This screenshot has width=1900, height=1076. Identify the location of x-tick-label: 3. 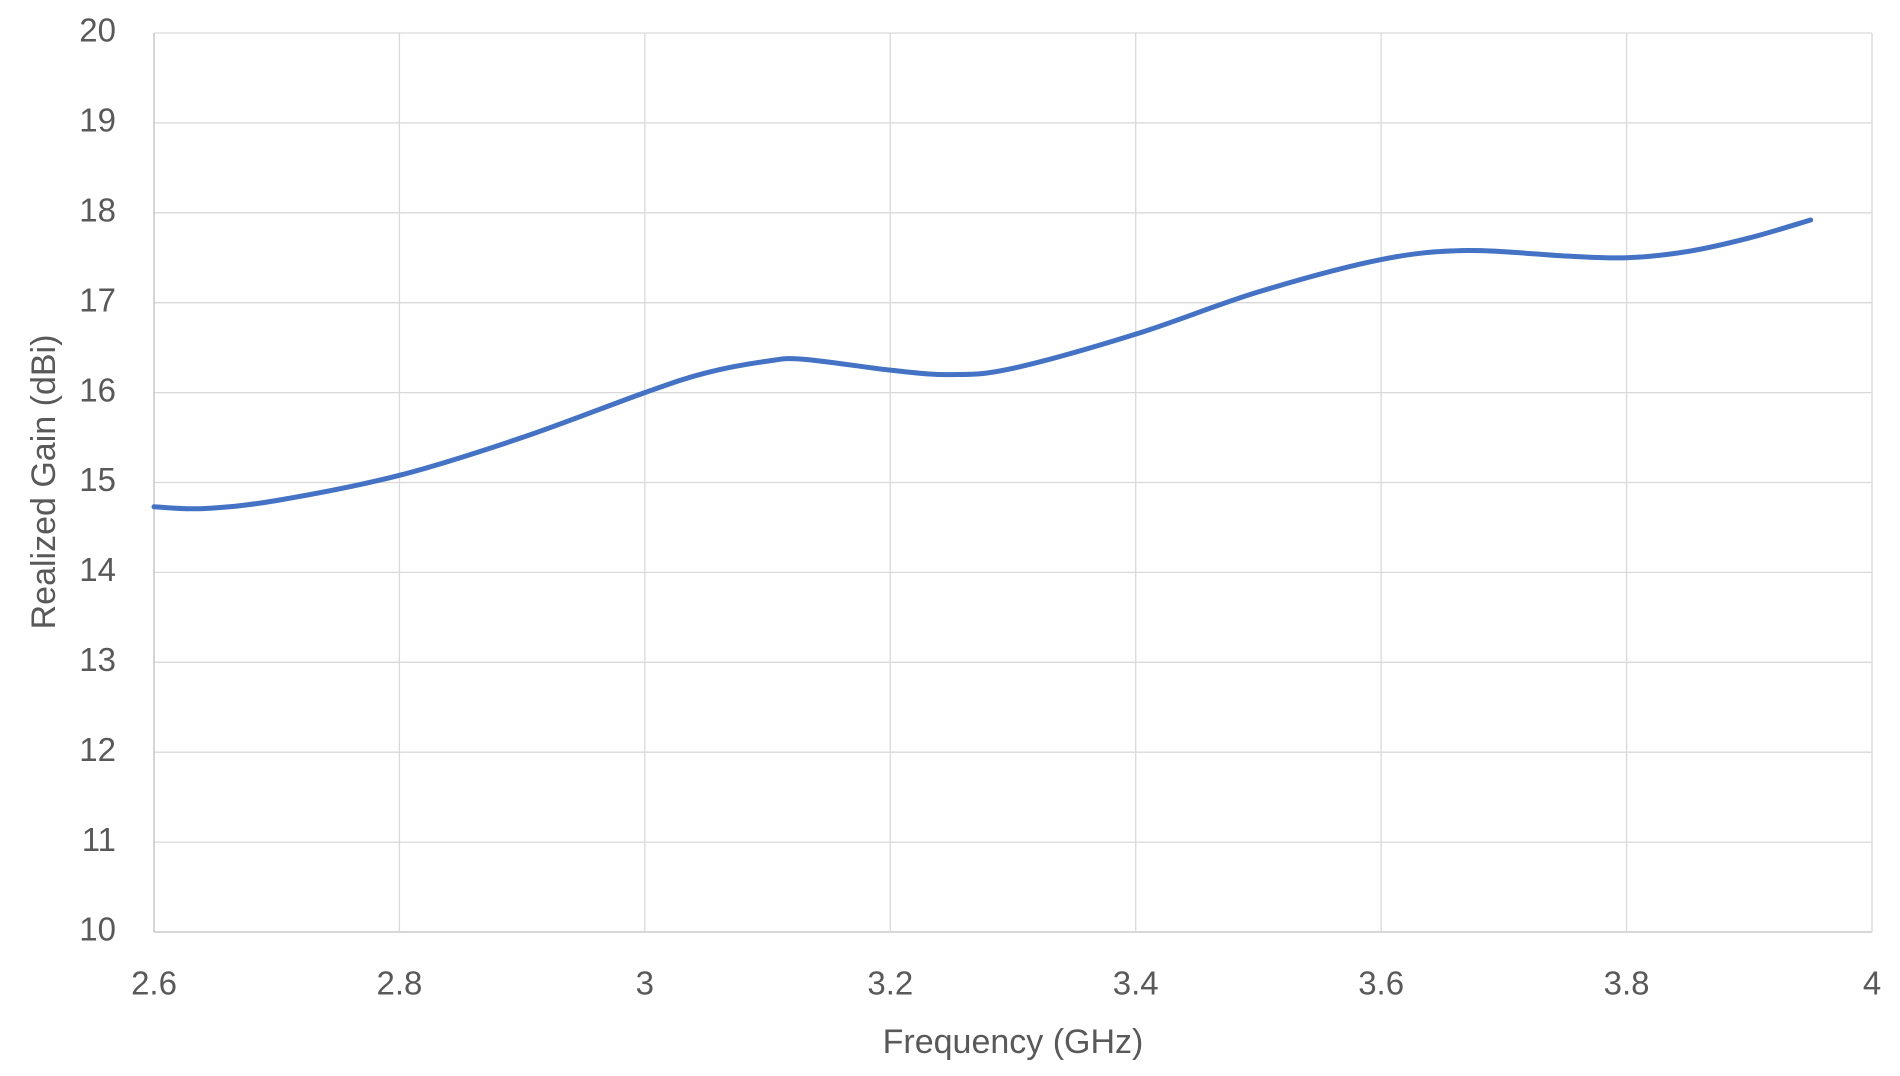
(645, 983).